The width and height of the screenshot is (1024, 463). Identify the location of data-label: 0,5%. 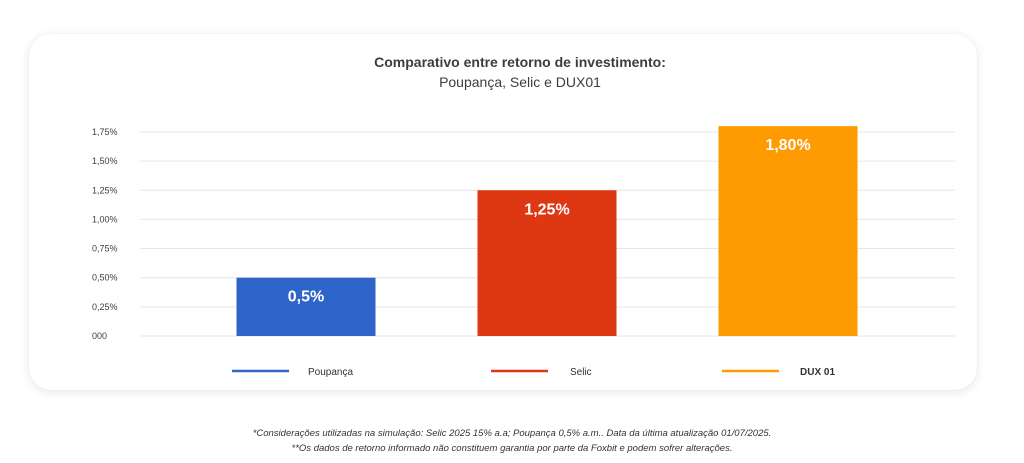
(306, 297).